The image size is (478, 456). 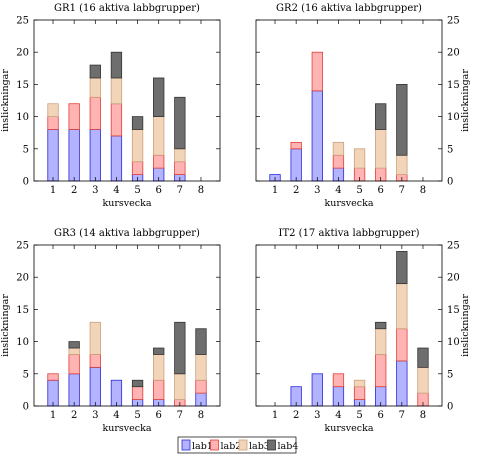 I want to click on legend-label-lab1: lab1, so click(x=202, y=446).